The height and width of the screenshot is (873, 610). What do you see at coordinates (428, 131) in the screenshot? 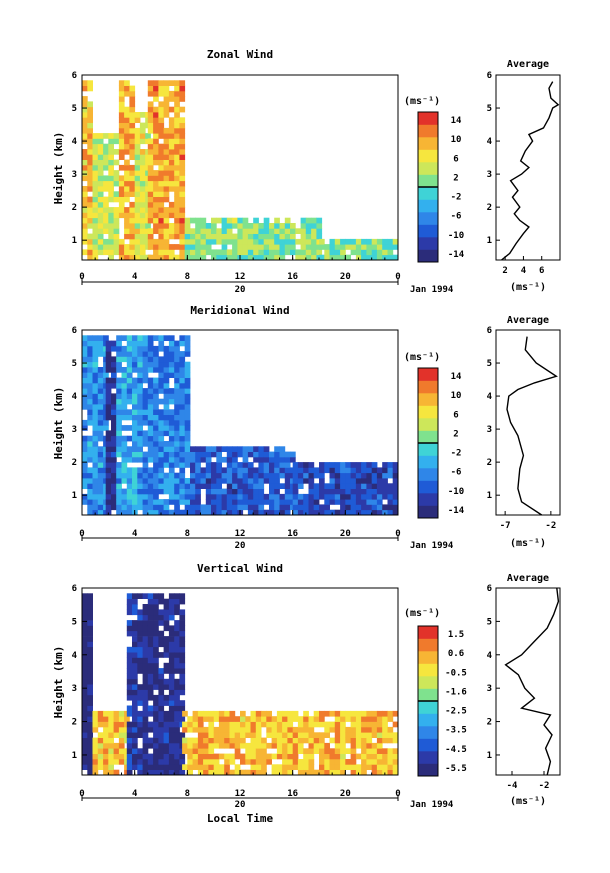
I see `zonal-wind-colorbar-swatch` at bounding box center [428, 131].